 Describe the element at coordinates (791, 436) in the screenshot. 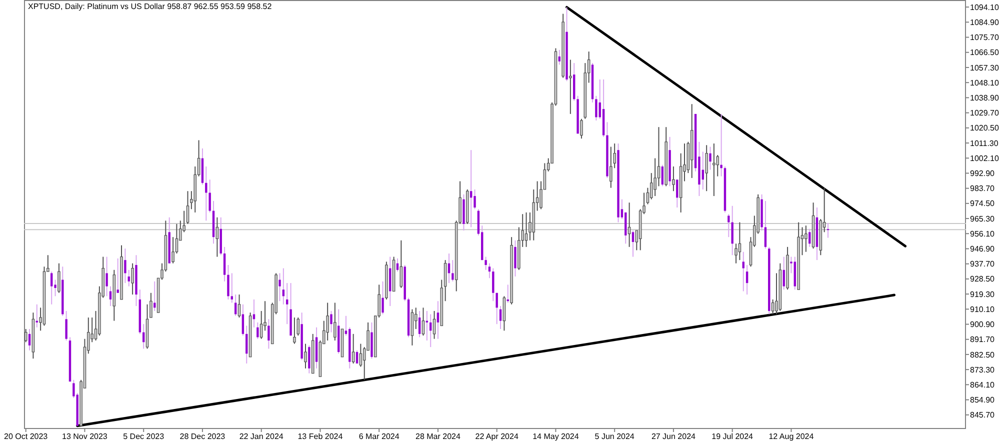

I see `x-tick-label: 12 Aug 2024` at that location.